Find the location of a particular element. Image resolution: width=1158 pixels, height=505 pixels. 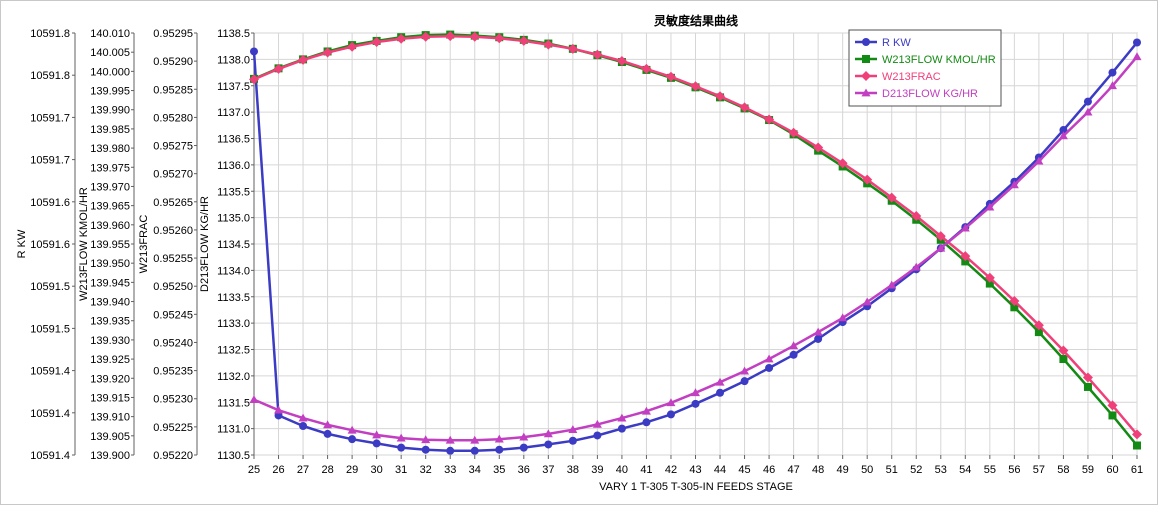

y-tick-label: 140.005 is located at coordinates (110, 53).